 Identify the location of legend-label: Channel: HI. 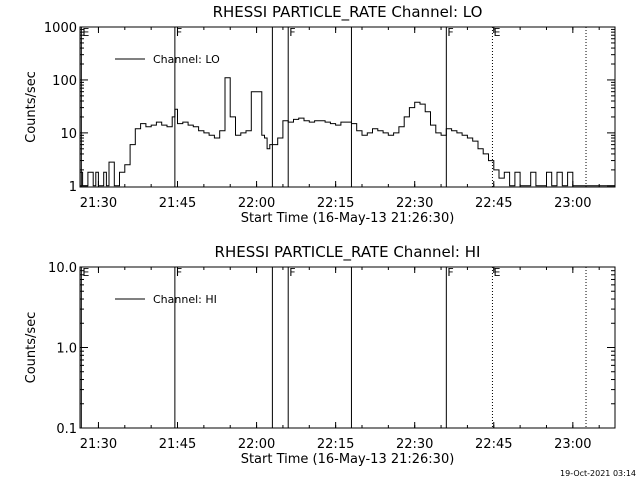
(185, 299).